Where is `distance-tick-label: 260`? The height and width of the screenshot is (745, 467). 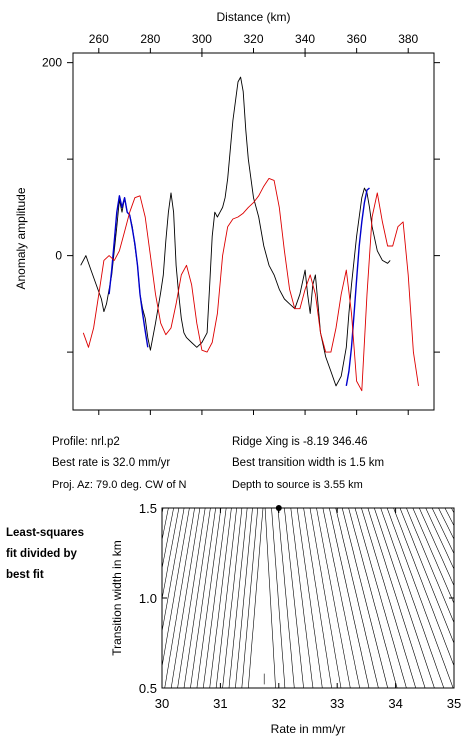 distance-tick-label: 260 is located at coordinates (99, 39).